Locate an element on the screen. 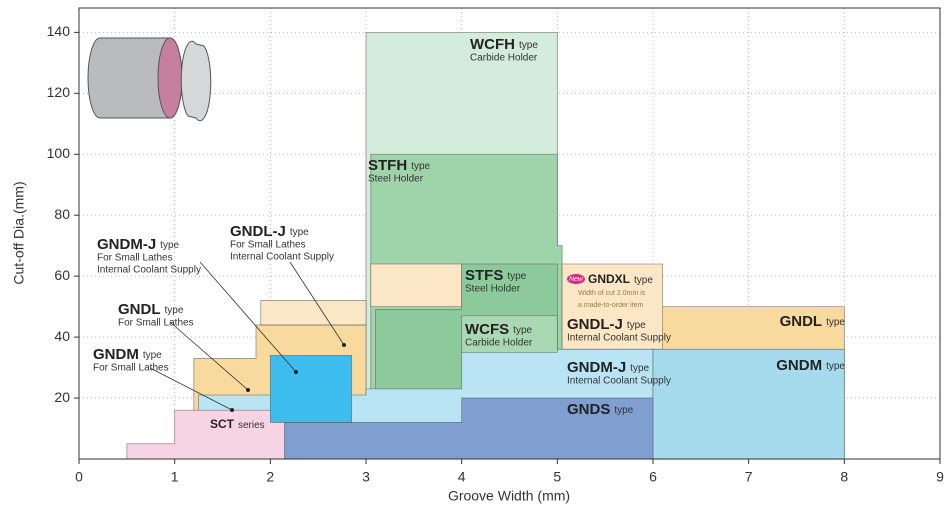 The width and height of the screenshot is (950, 511). y-tick-label: 60 is located at coordinates (62, 275).